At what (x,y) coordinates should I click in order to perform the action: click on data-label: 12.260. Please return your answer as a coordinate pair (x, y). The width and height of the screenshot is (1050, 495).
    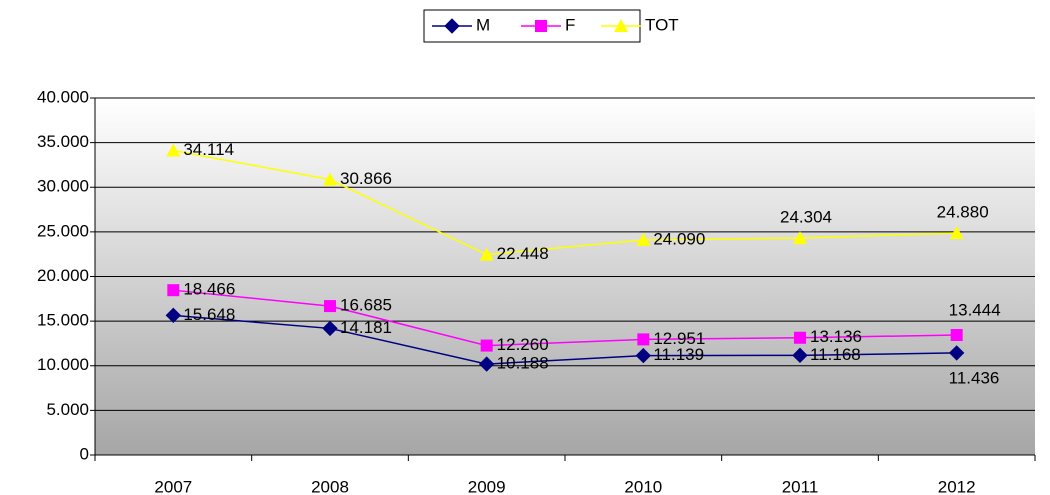
    Looking at the image, I should click on (523, 344).